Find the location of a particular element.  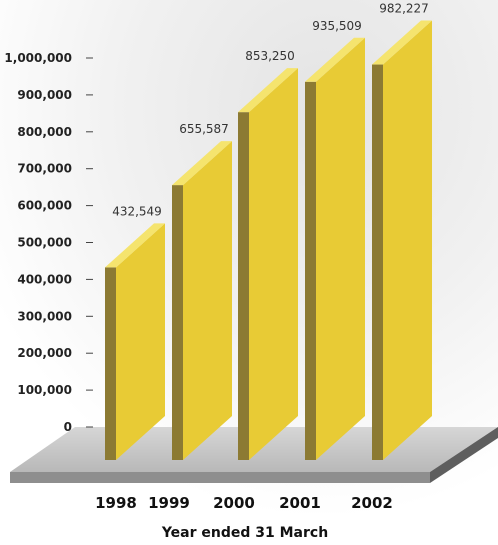

y-tick-label: 600,000 is located at coordinates (44, 206).